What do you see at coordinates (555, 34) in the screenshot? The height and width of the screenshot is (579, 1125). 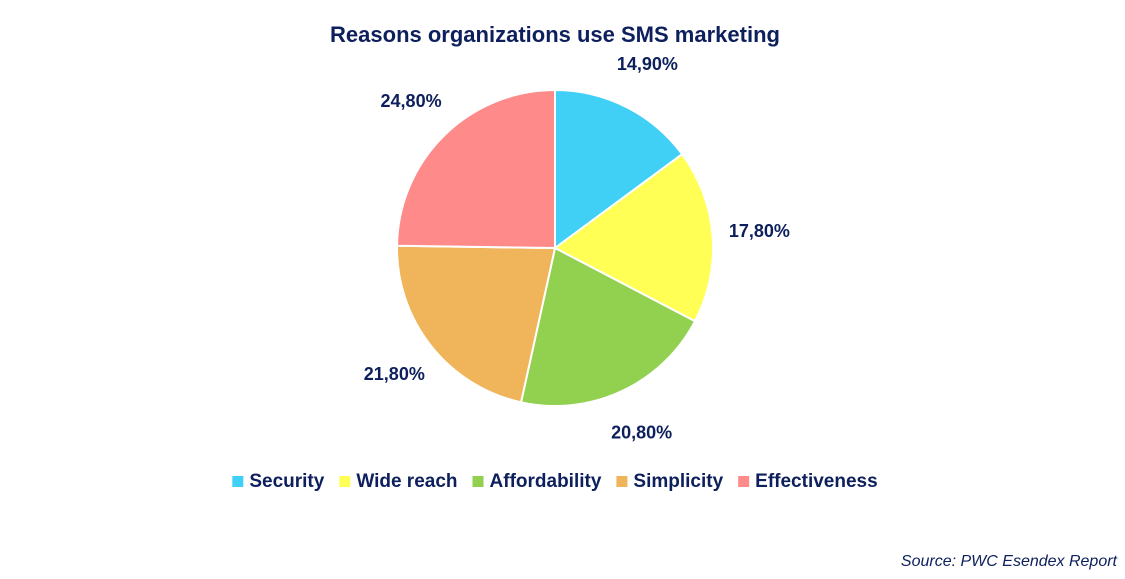 I see `chart-title: Reasons organizations use SMS marketing` at bounding box center [555, 34].